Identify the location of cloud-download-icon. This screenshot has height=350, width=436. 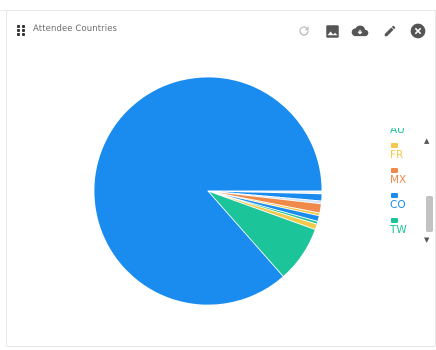
(360, 31).